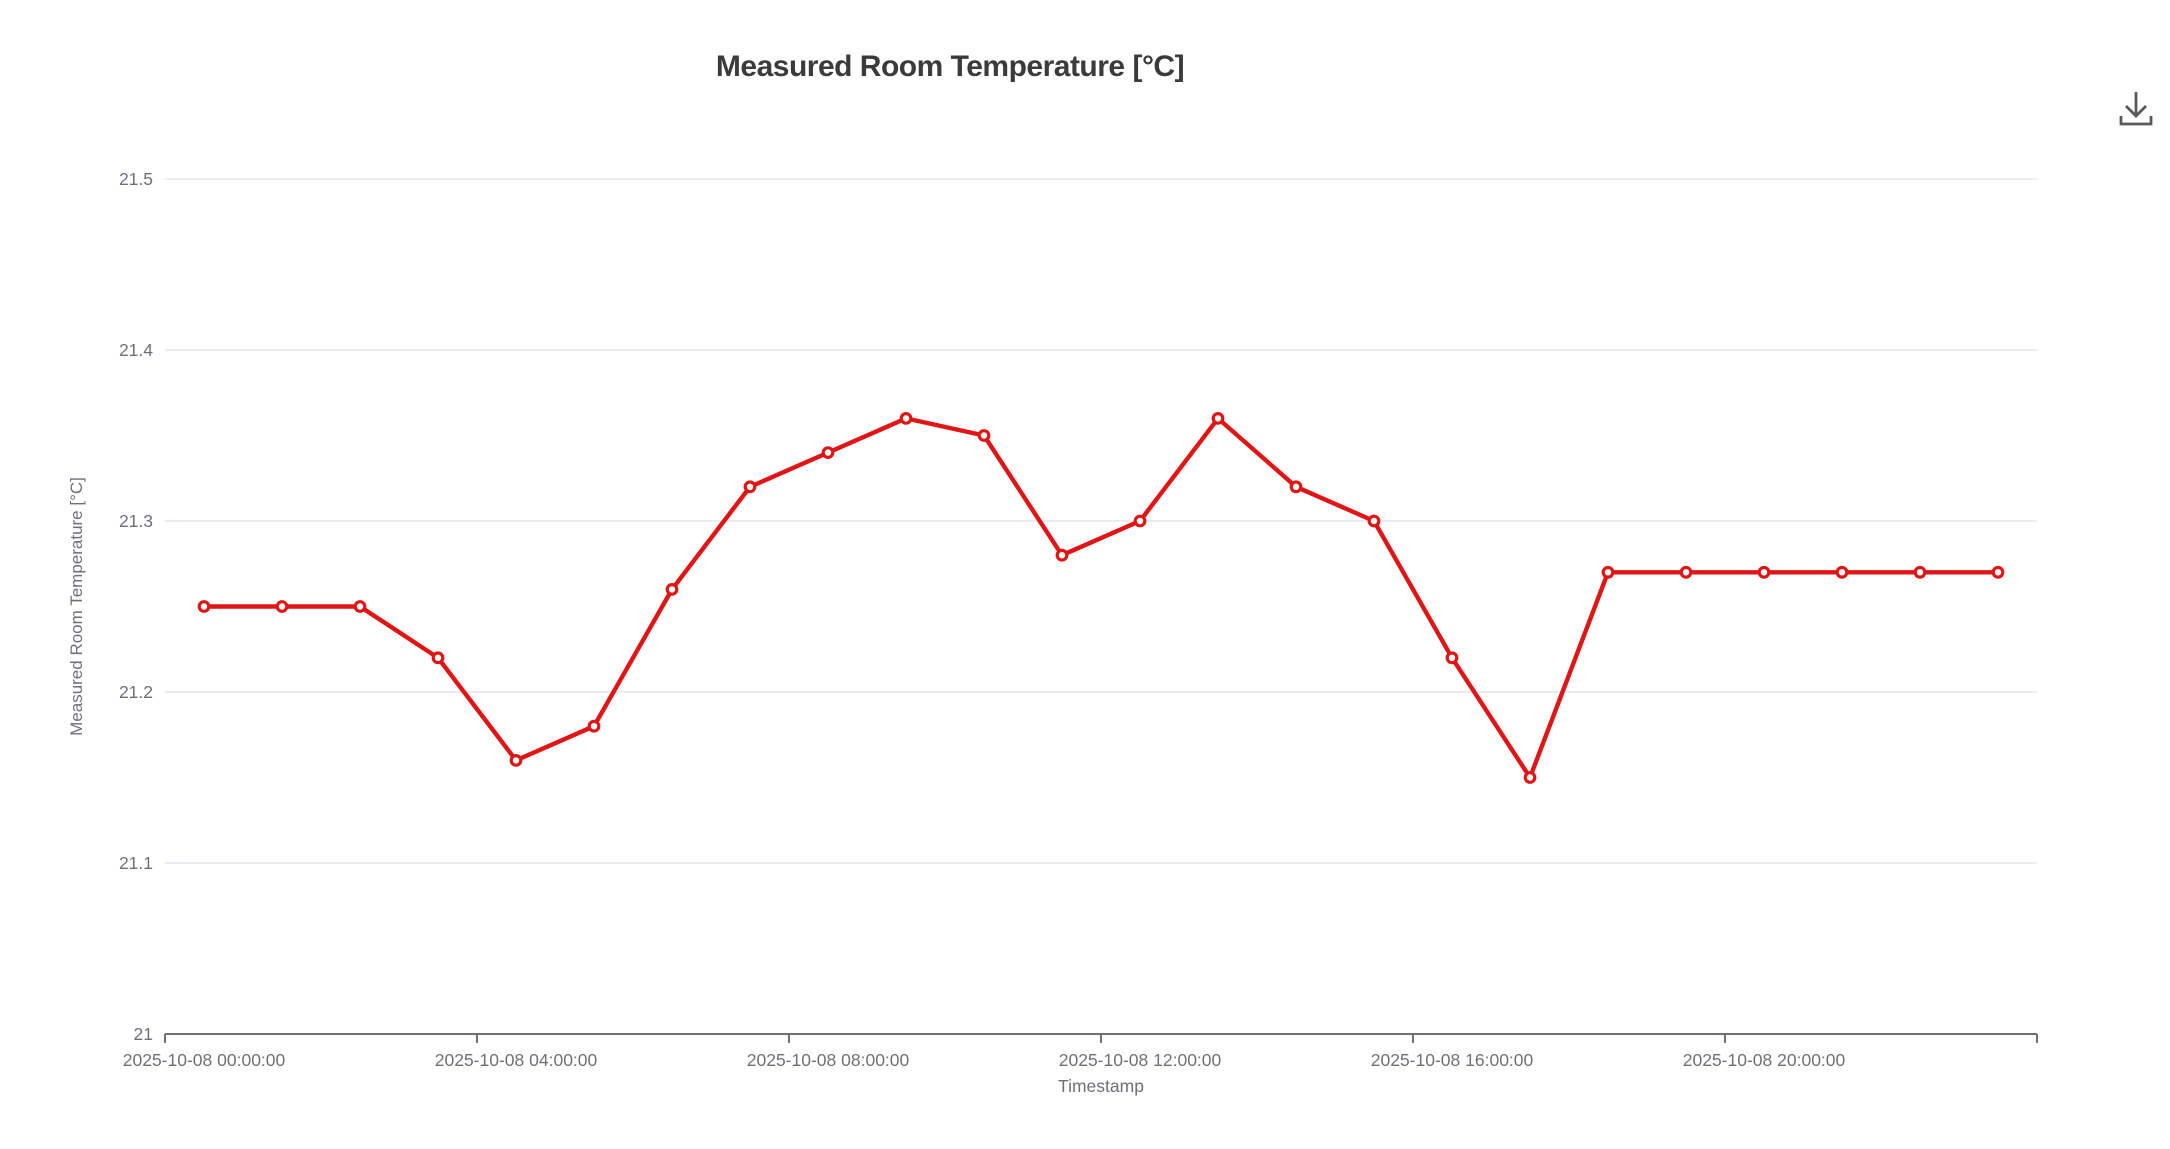  Describe the element at coordinates (136, 692) in the screenshot. I see `y-tick-label: 21.2` at that location.